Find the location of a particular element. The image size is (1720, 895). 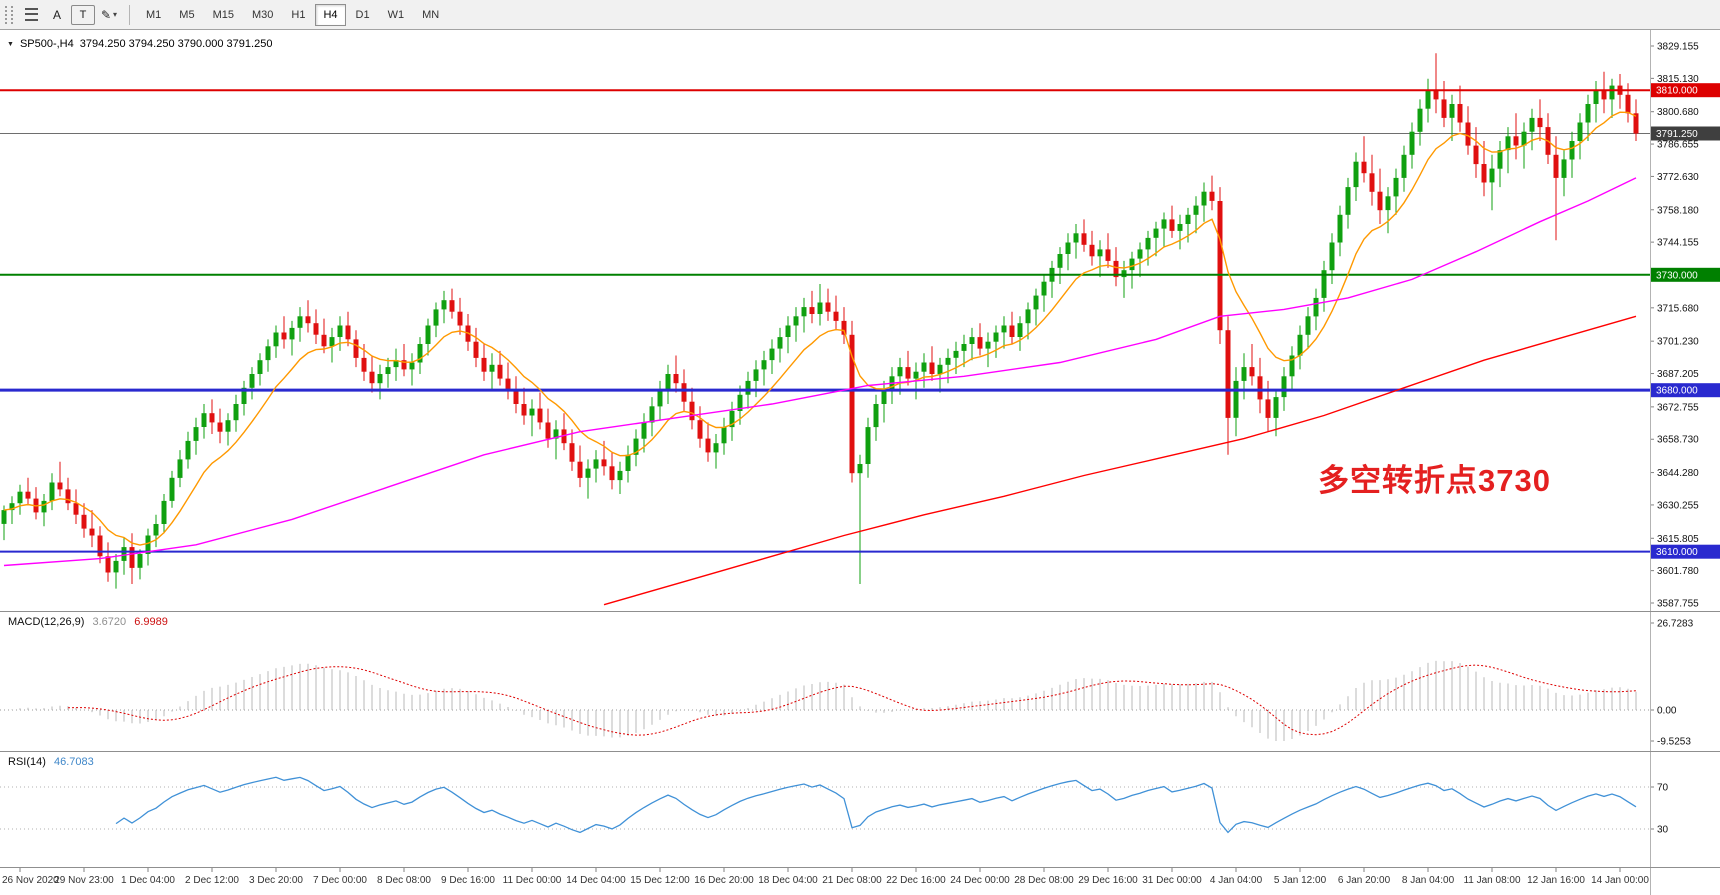

svg-text: 3800.680 is located at coordinates (1678, 112).